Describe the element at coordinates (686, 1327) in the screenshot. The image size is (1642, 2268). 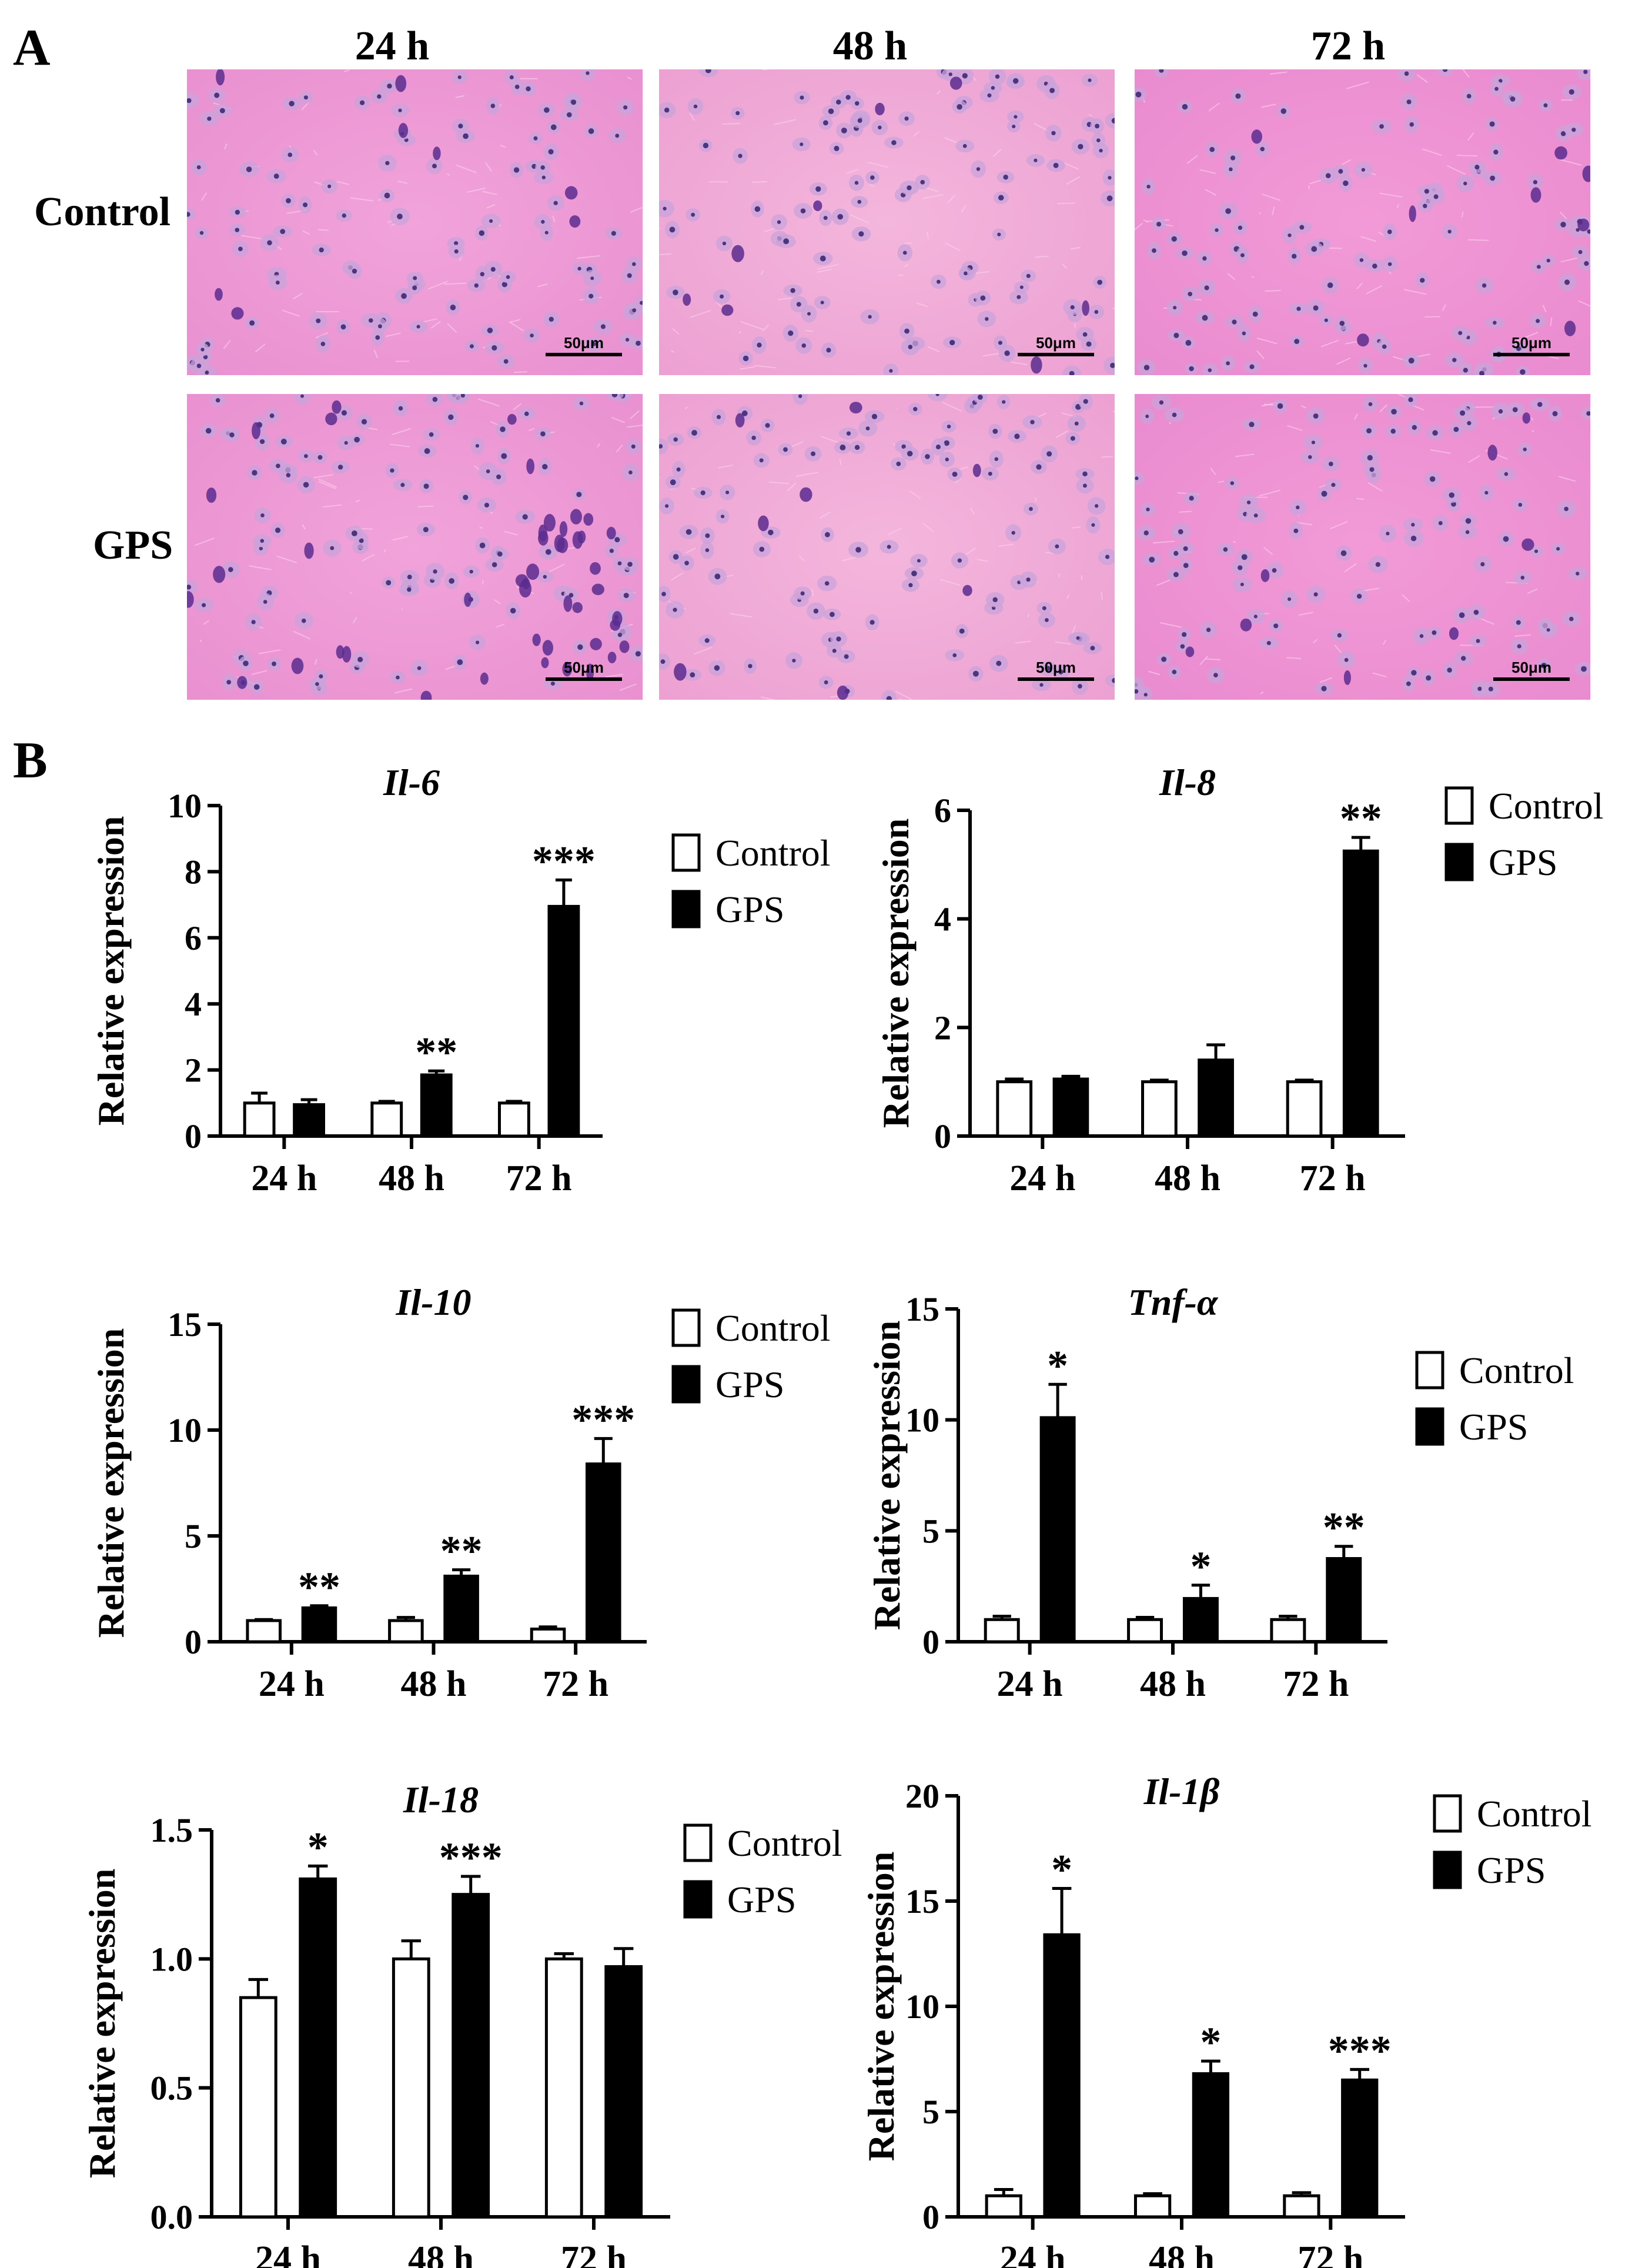
I see `chart2-legend-swatch-control` at that location.